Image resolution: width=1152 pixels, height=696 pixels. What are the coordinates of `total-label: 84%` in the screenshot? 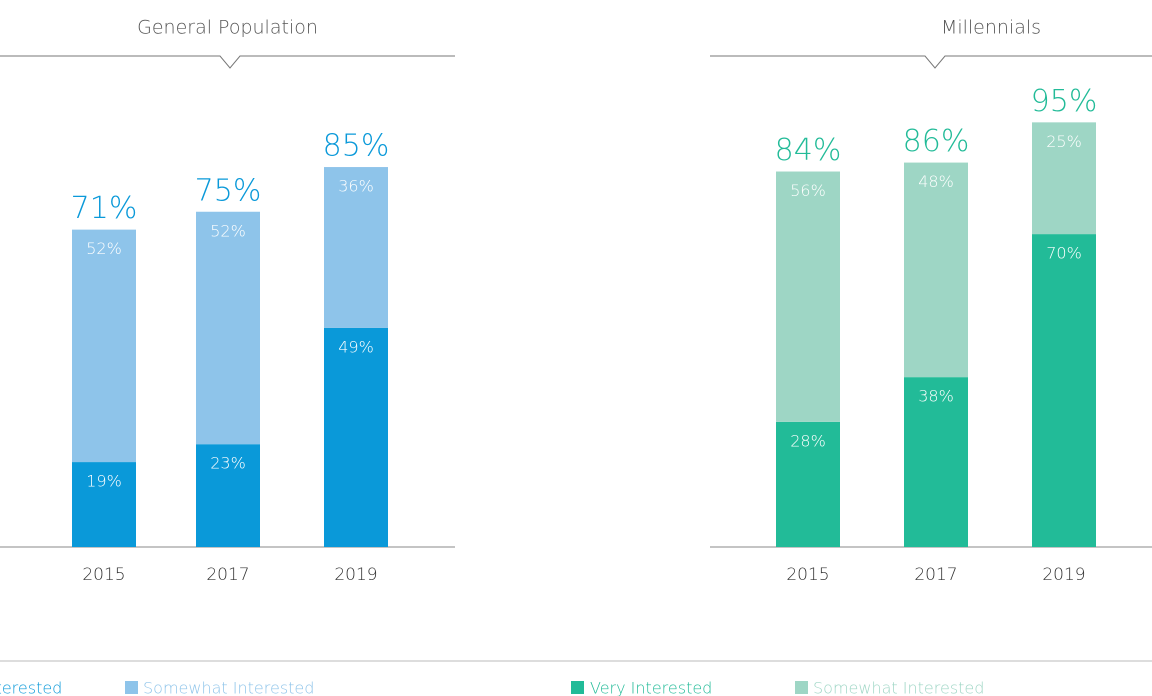 It's located at (808, 150).